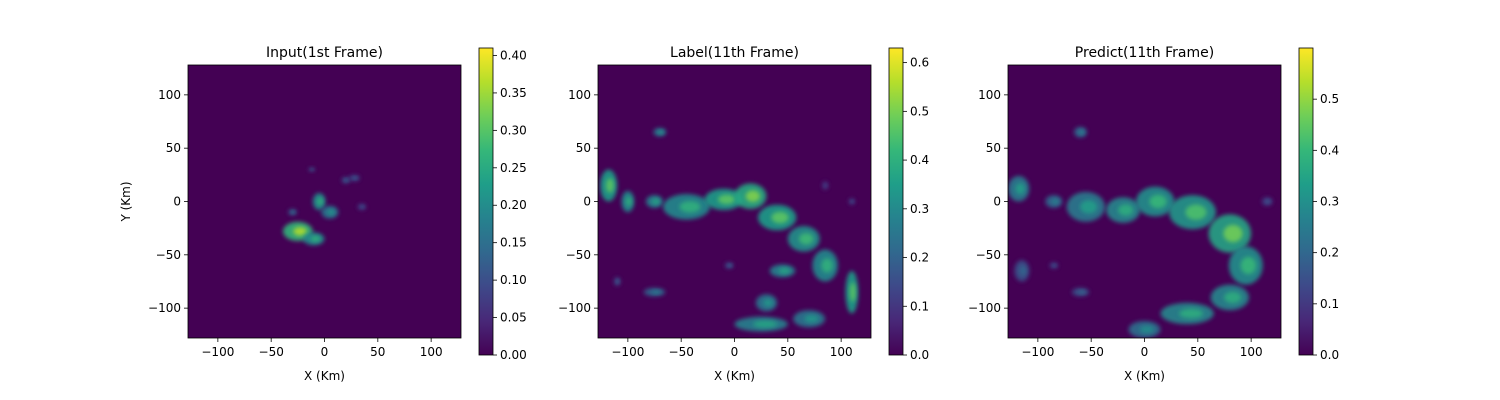 Image resolution: width=1500 pixels, height=400 pixels. I want to click on colorbar-ticks: 0.00 0.05 0.10 0.15 0.20 0.25 0.30 0.35 0.40, so click(510, 205).